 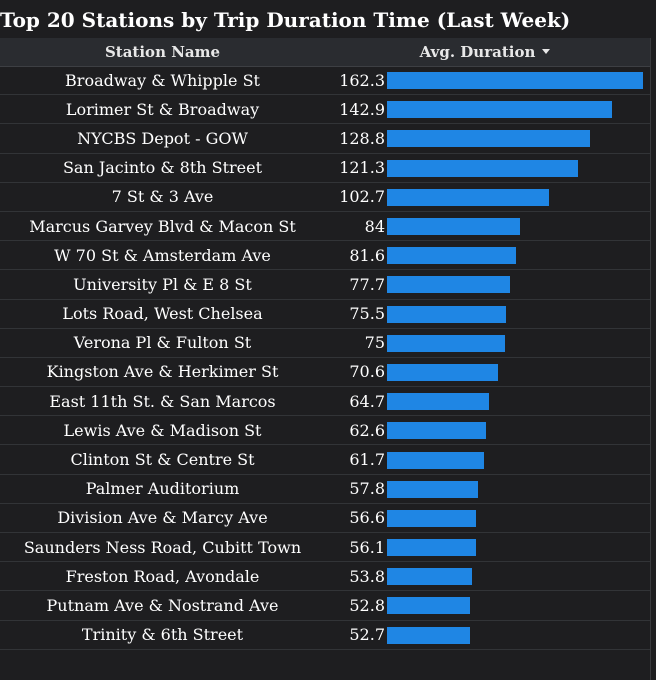 I want to click on station-name-cell: Putnam Ave & Nostrand Ave, so click(x=162, y=605).